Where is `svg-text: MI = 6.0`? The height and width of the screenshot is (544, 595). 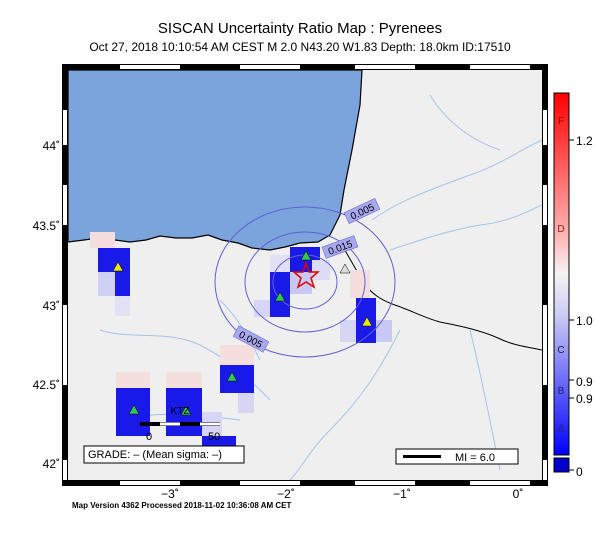
svg-text: MI = 6.0 is located at coordinates (475, 458).